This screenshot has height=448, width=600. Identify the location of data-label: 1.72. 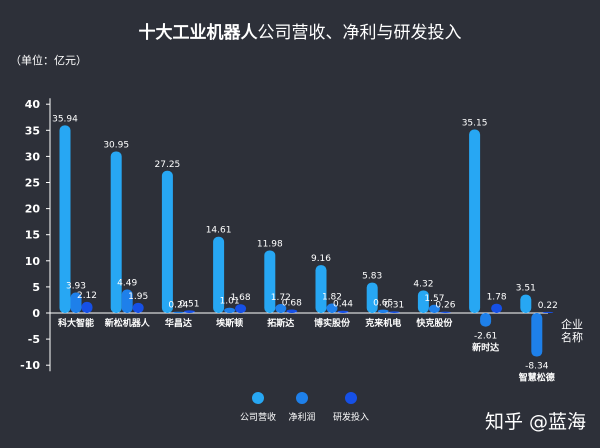
(281, 298).